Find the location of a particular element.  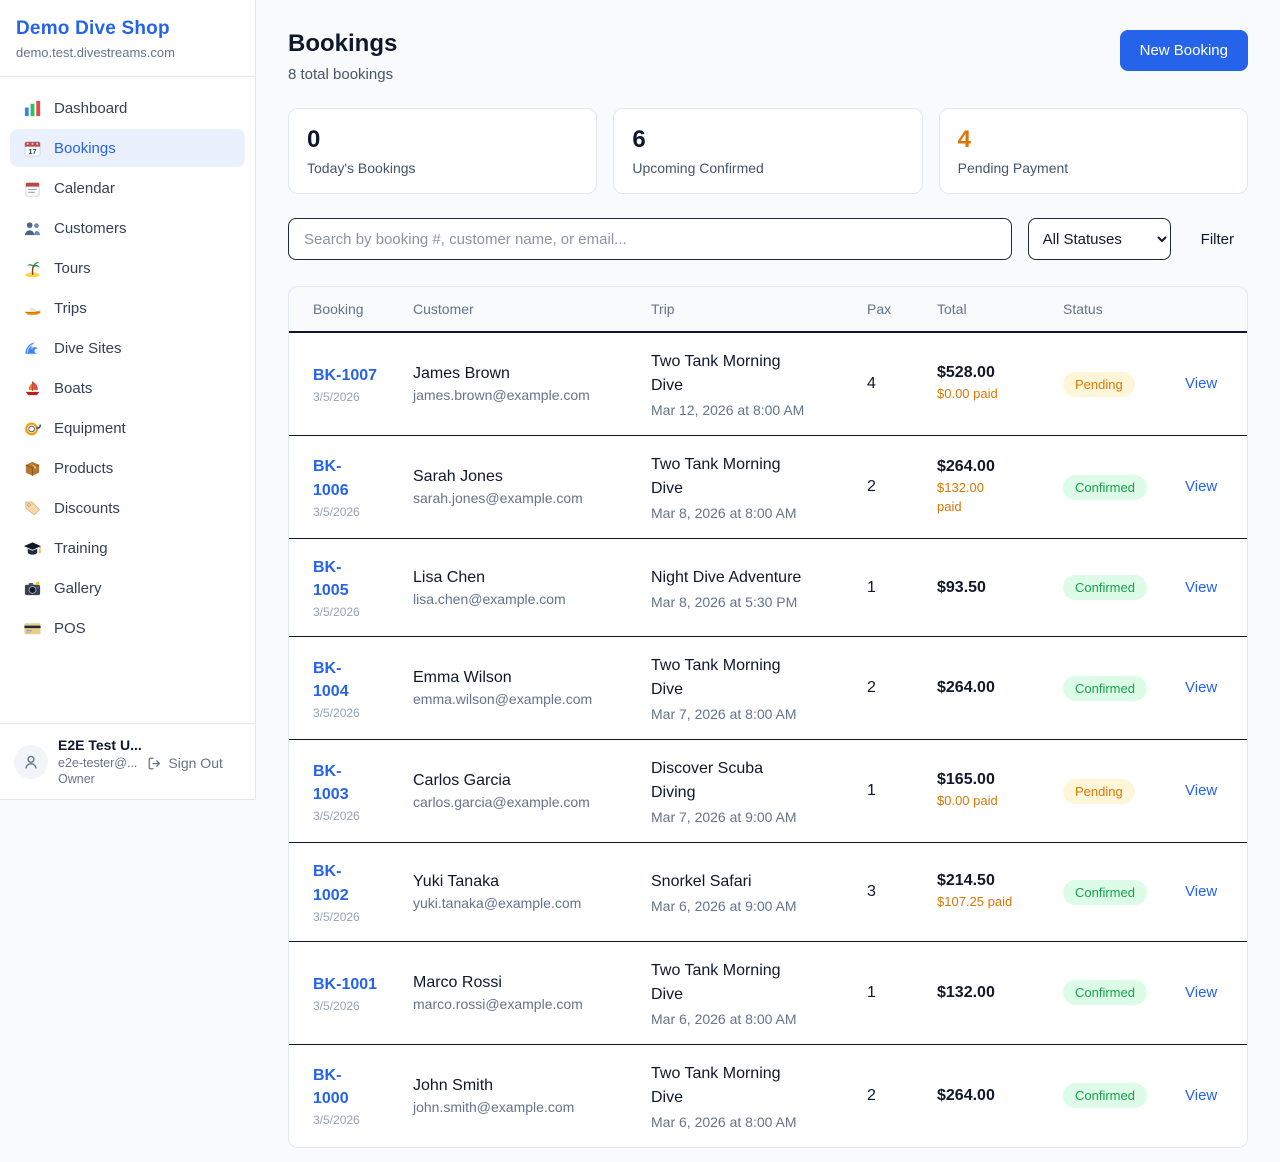

sidebar-item-customers: Customers is located at coordinates (127, 228).